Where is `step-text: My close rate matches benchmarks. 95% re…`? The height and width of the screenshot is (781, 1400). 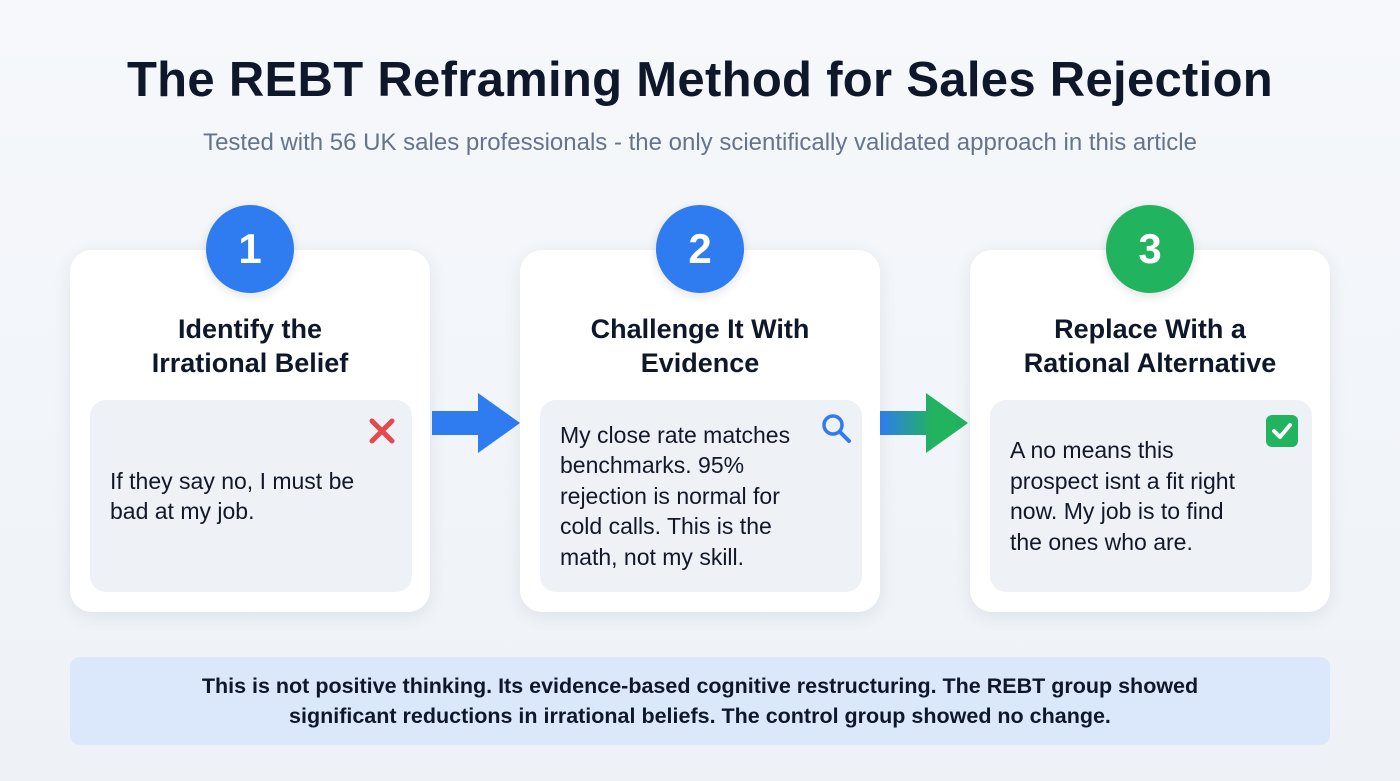
step-text: My close rate matches benchmarks. 95% re… is located at coordinates (675, 495).